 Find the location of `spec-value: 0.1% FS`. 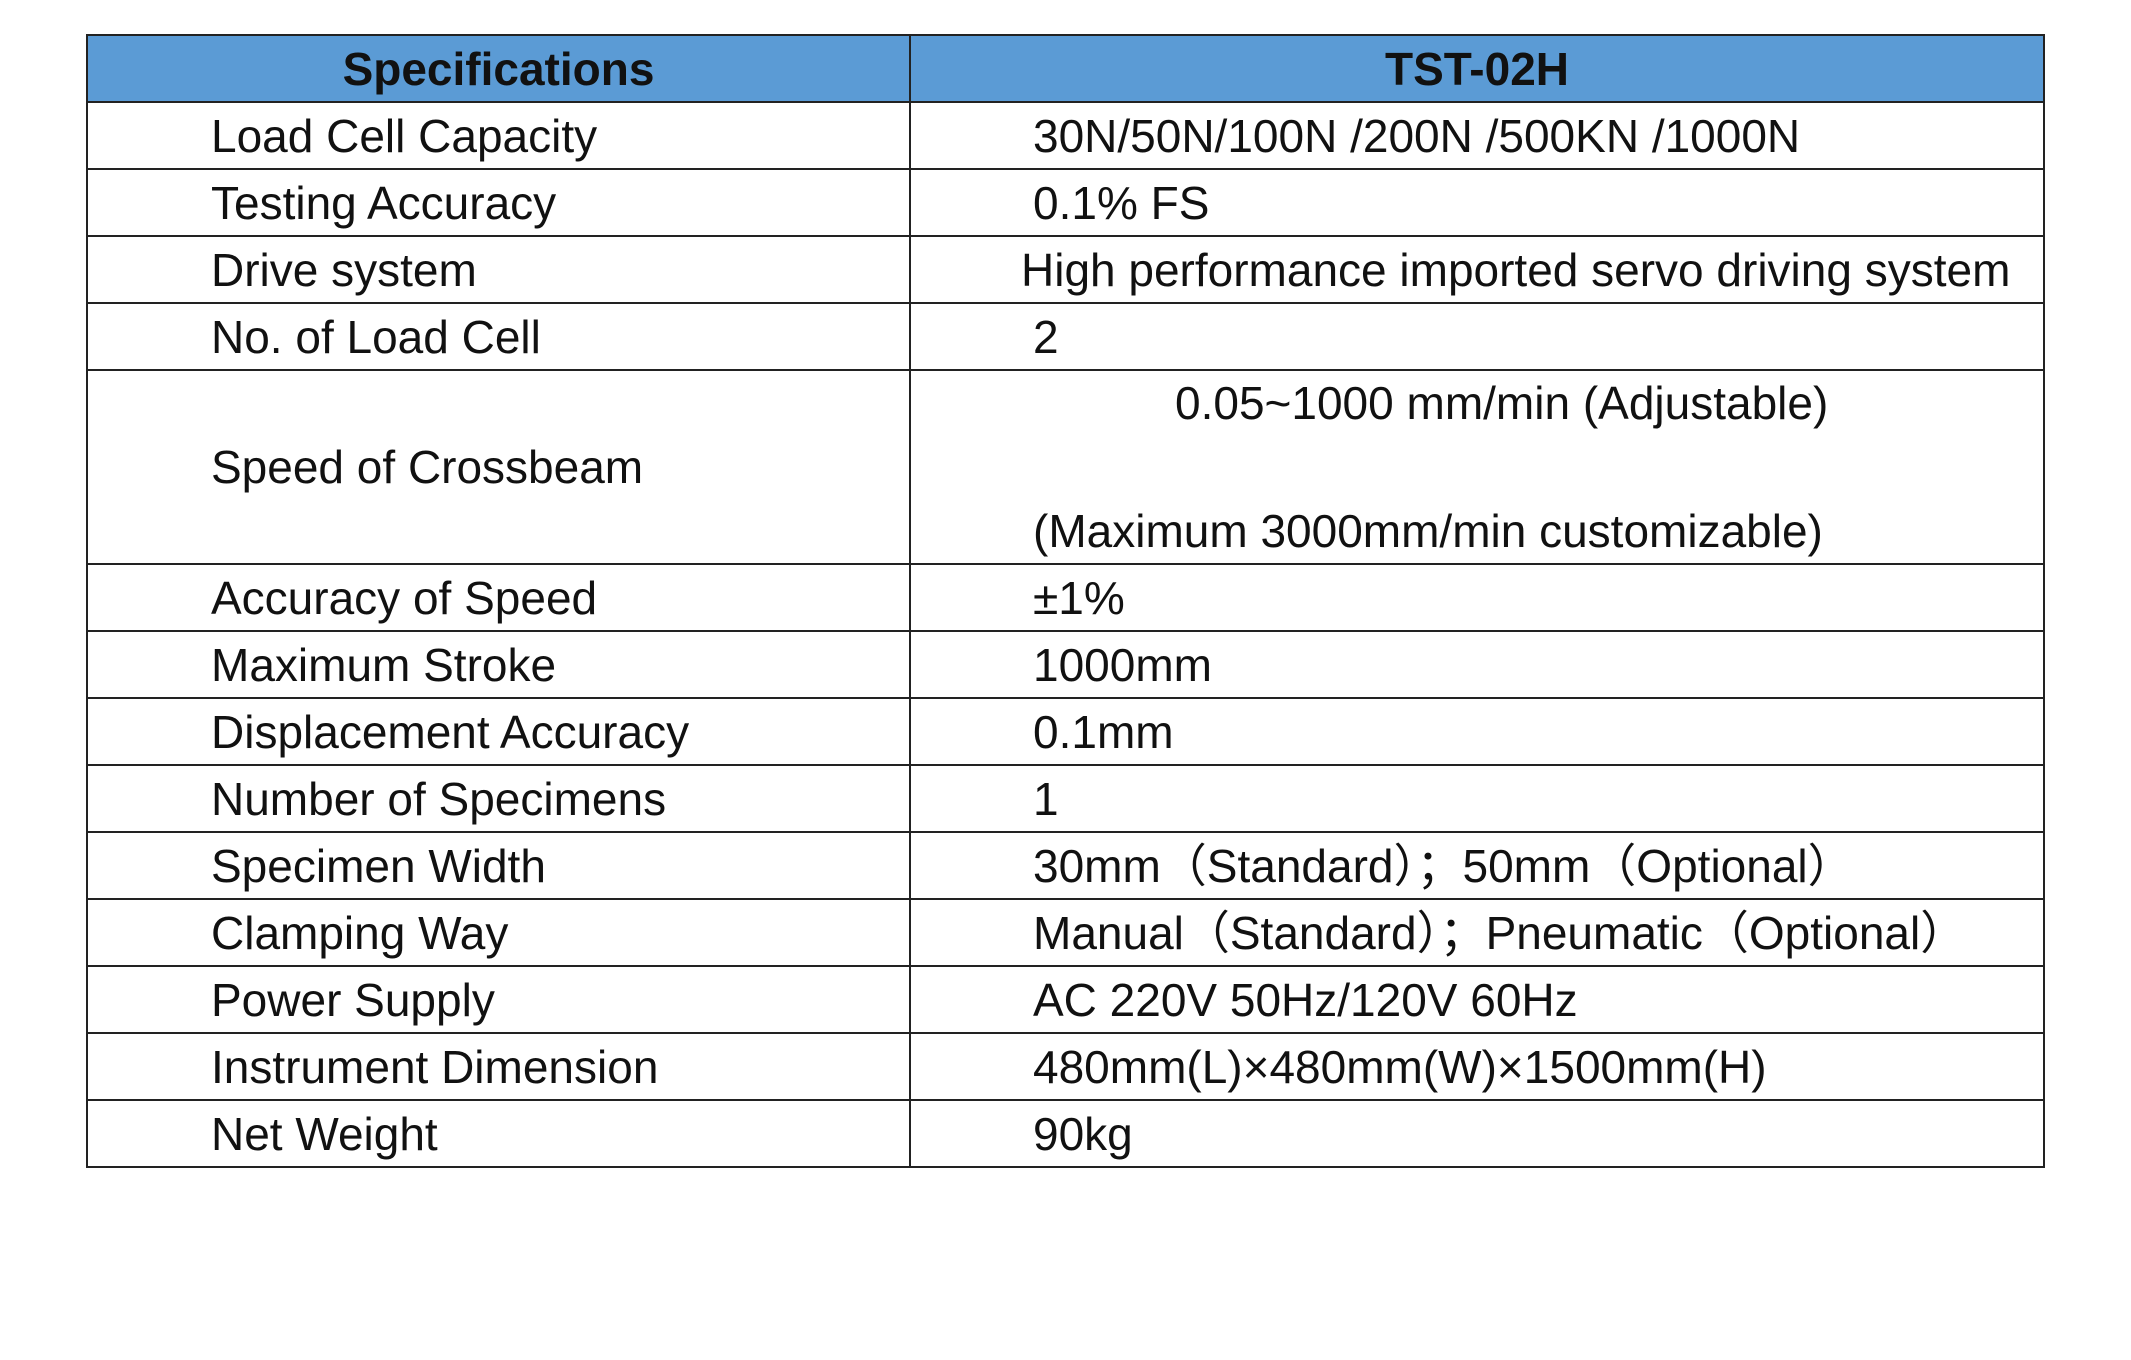

spec-value: 0.1% FS is located at coordinates (1477, 202).